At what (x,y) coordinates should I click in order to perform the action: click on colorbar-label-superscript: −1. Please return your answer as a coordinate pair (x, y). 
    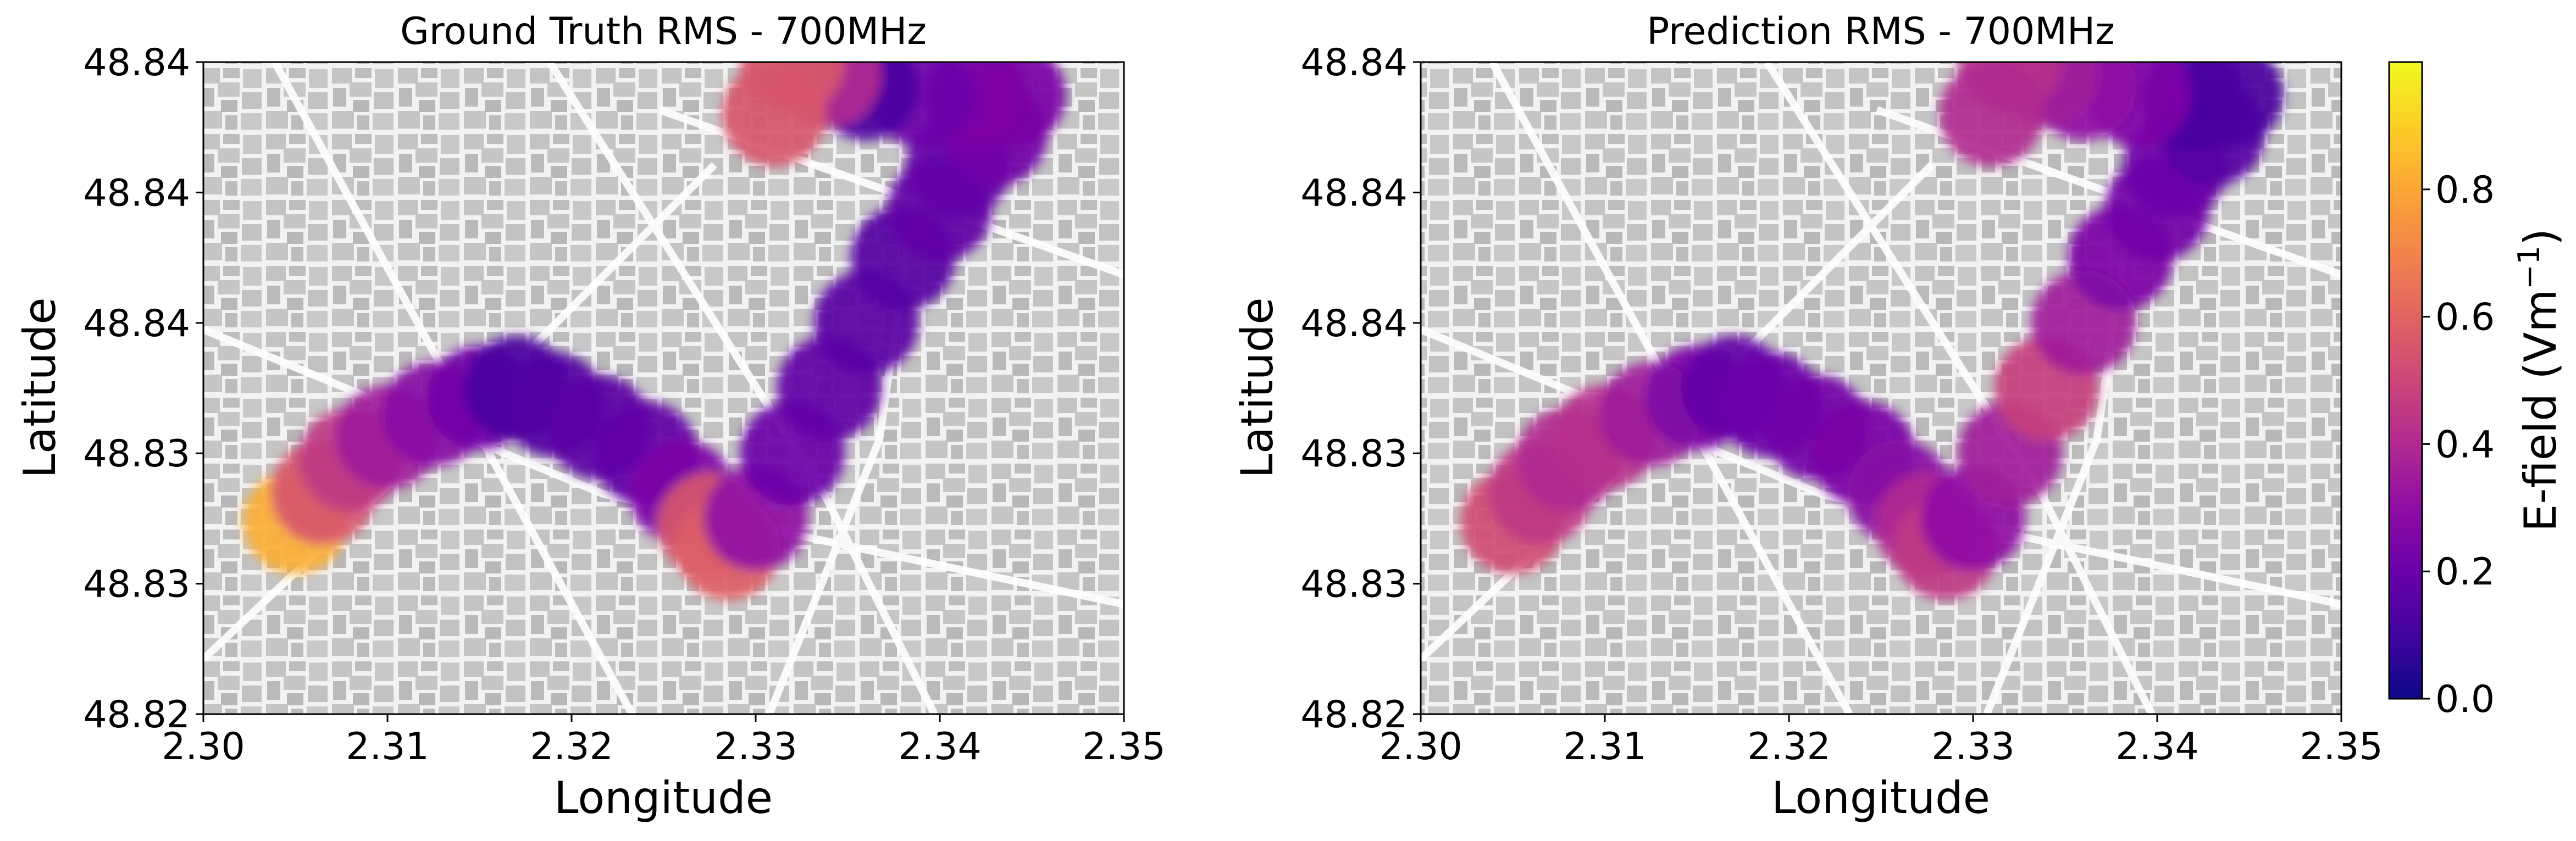
    Looking at the image, I should click on (2529, 268).